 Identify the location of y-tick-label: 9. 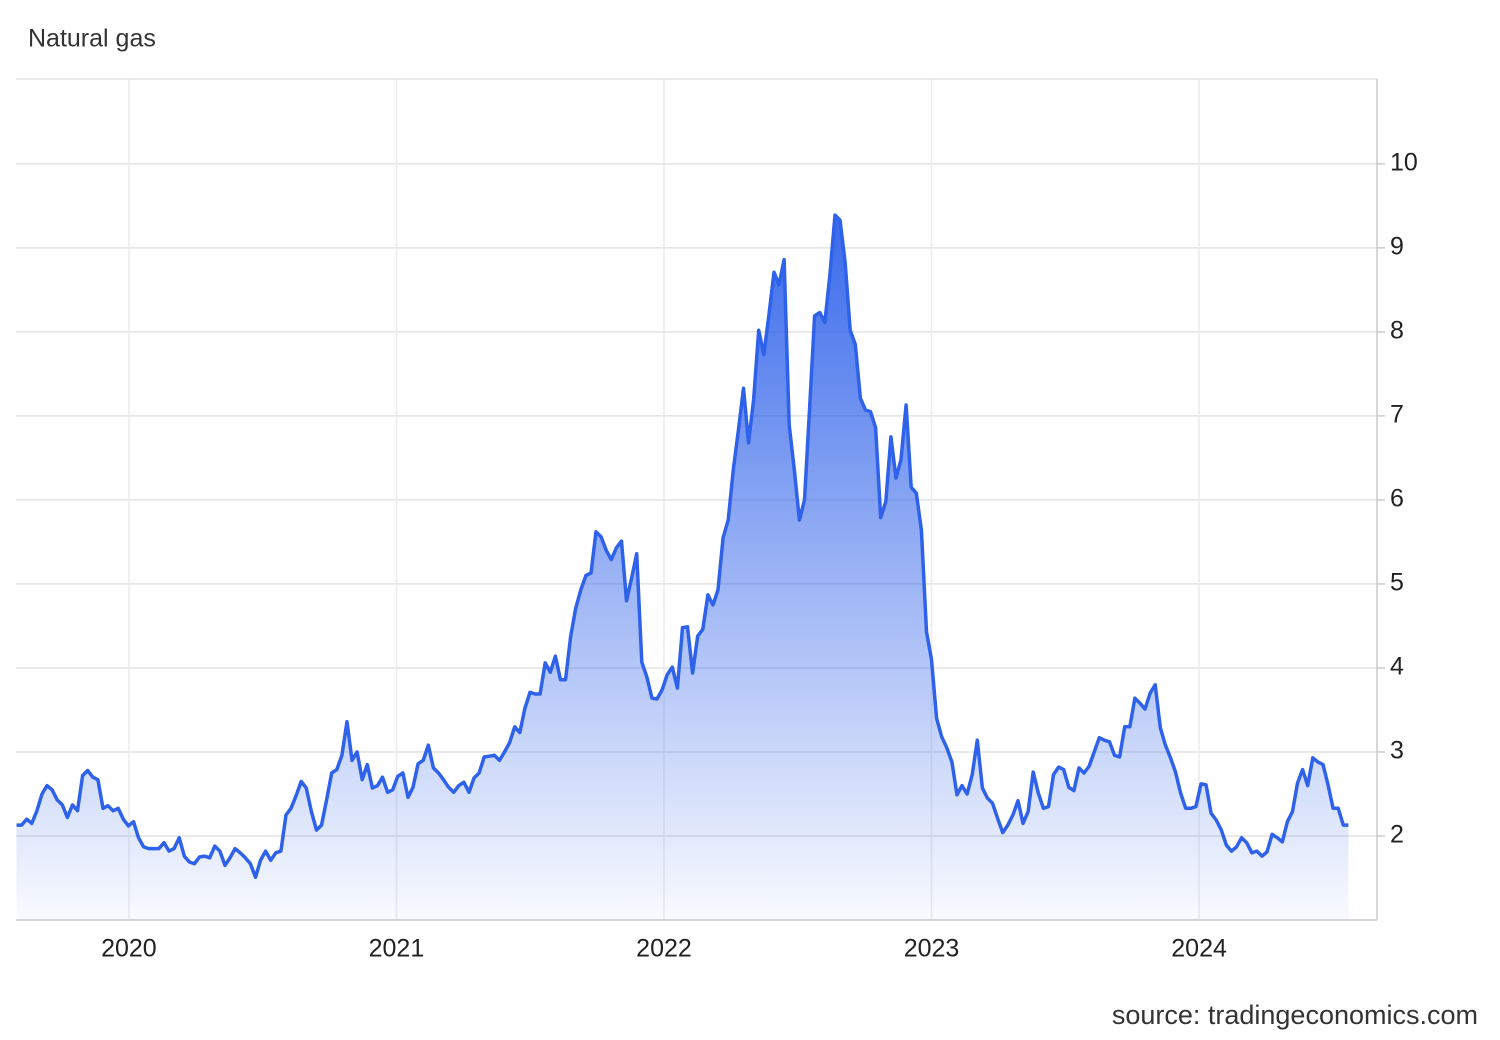
(1397, 246).